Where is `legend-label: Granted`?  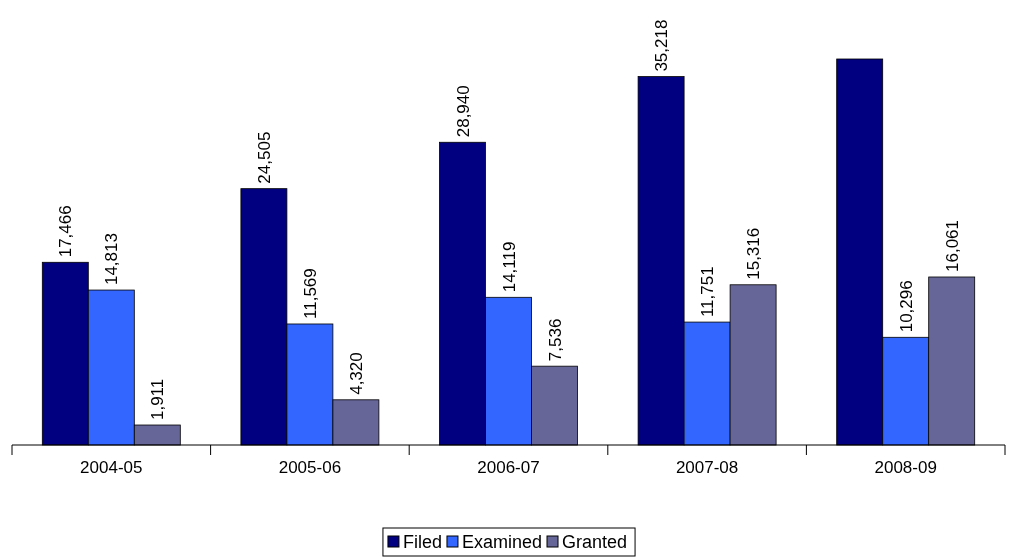 legend-label: Granted is located at coordinates (595, 542).